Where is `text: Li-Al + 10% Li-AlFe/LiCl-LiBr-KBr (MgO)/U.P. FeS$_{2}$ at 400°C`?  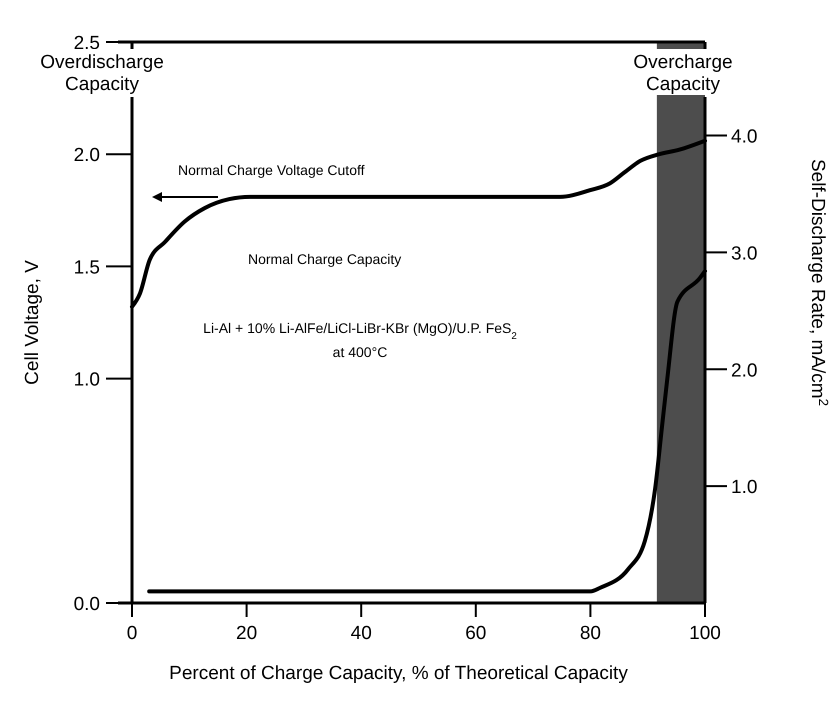 text: Li-Al + 10% Li-AlFe/LiCl-LiBr-KBr (MgO)/U.P. FeS$_{2}$ at 400°C is located at coordinates (360, 340).